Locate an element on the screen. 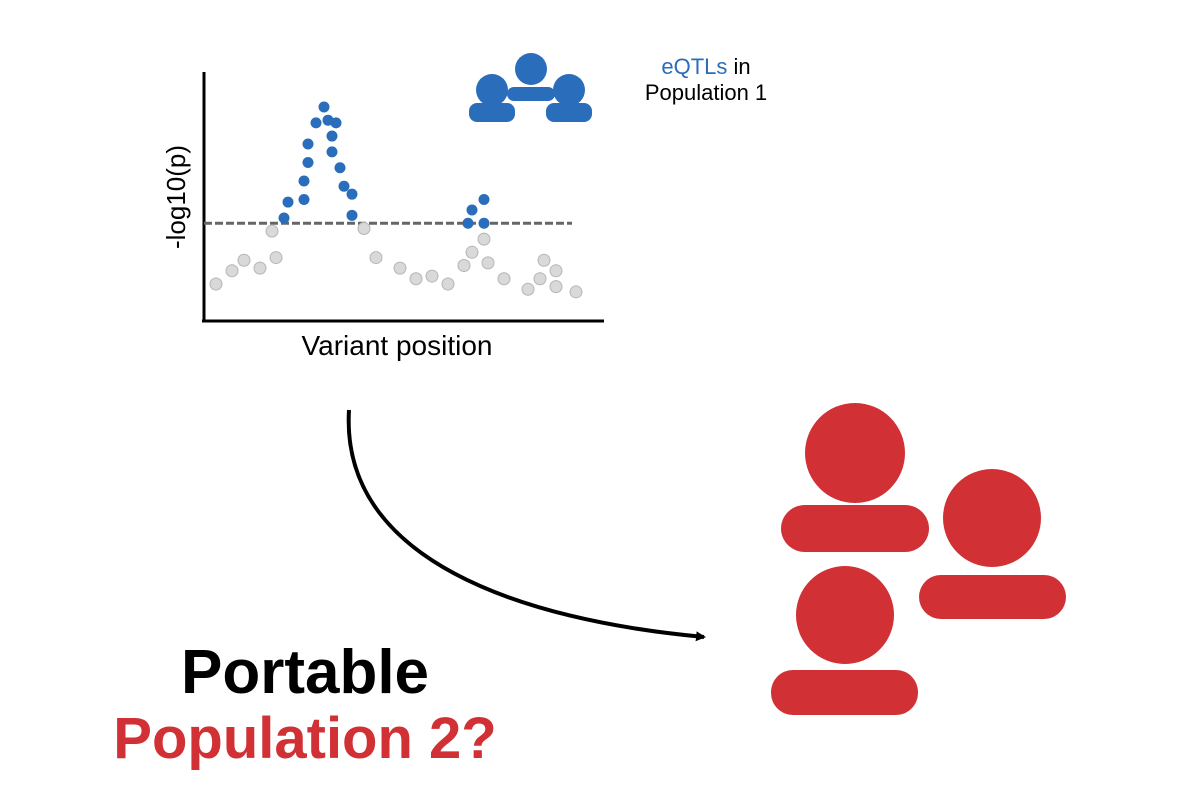 This screenshot has height=800, width=1200. chart: Variant position -log10(p) is located at coordinates (382, 216).